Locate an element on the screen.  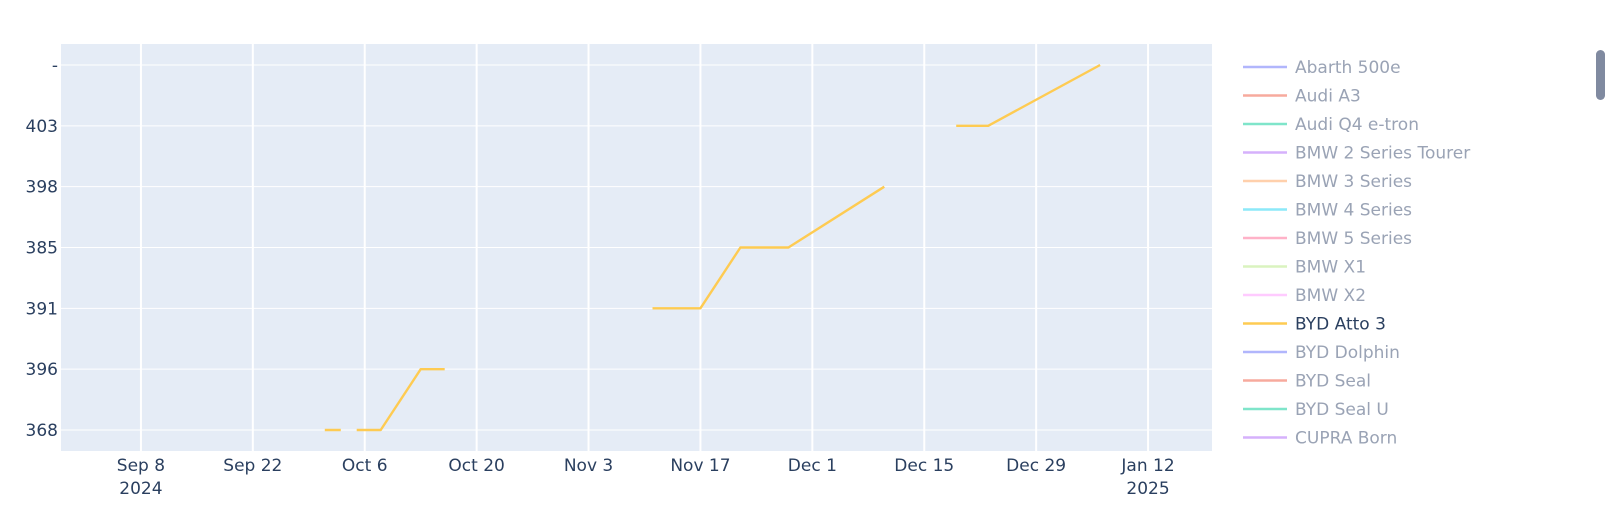
y-tick-label: 396 is located at coordinates (42, 370).